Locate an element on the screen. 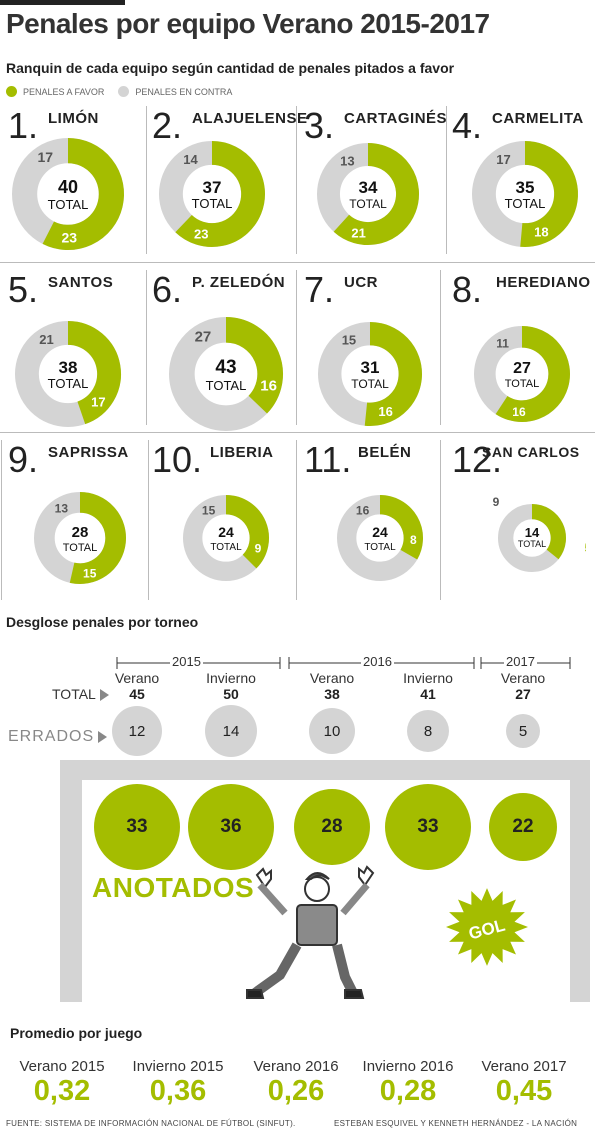 The image size is (595, 1137). top-accent-bar is located at coordinates (62, 2).